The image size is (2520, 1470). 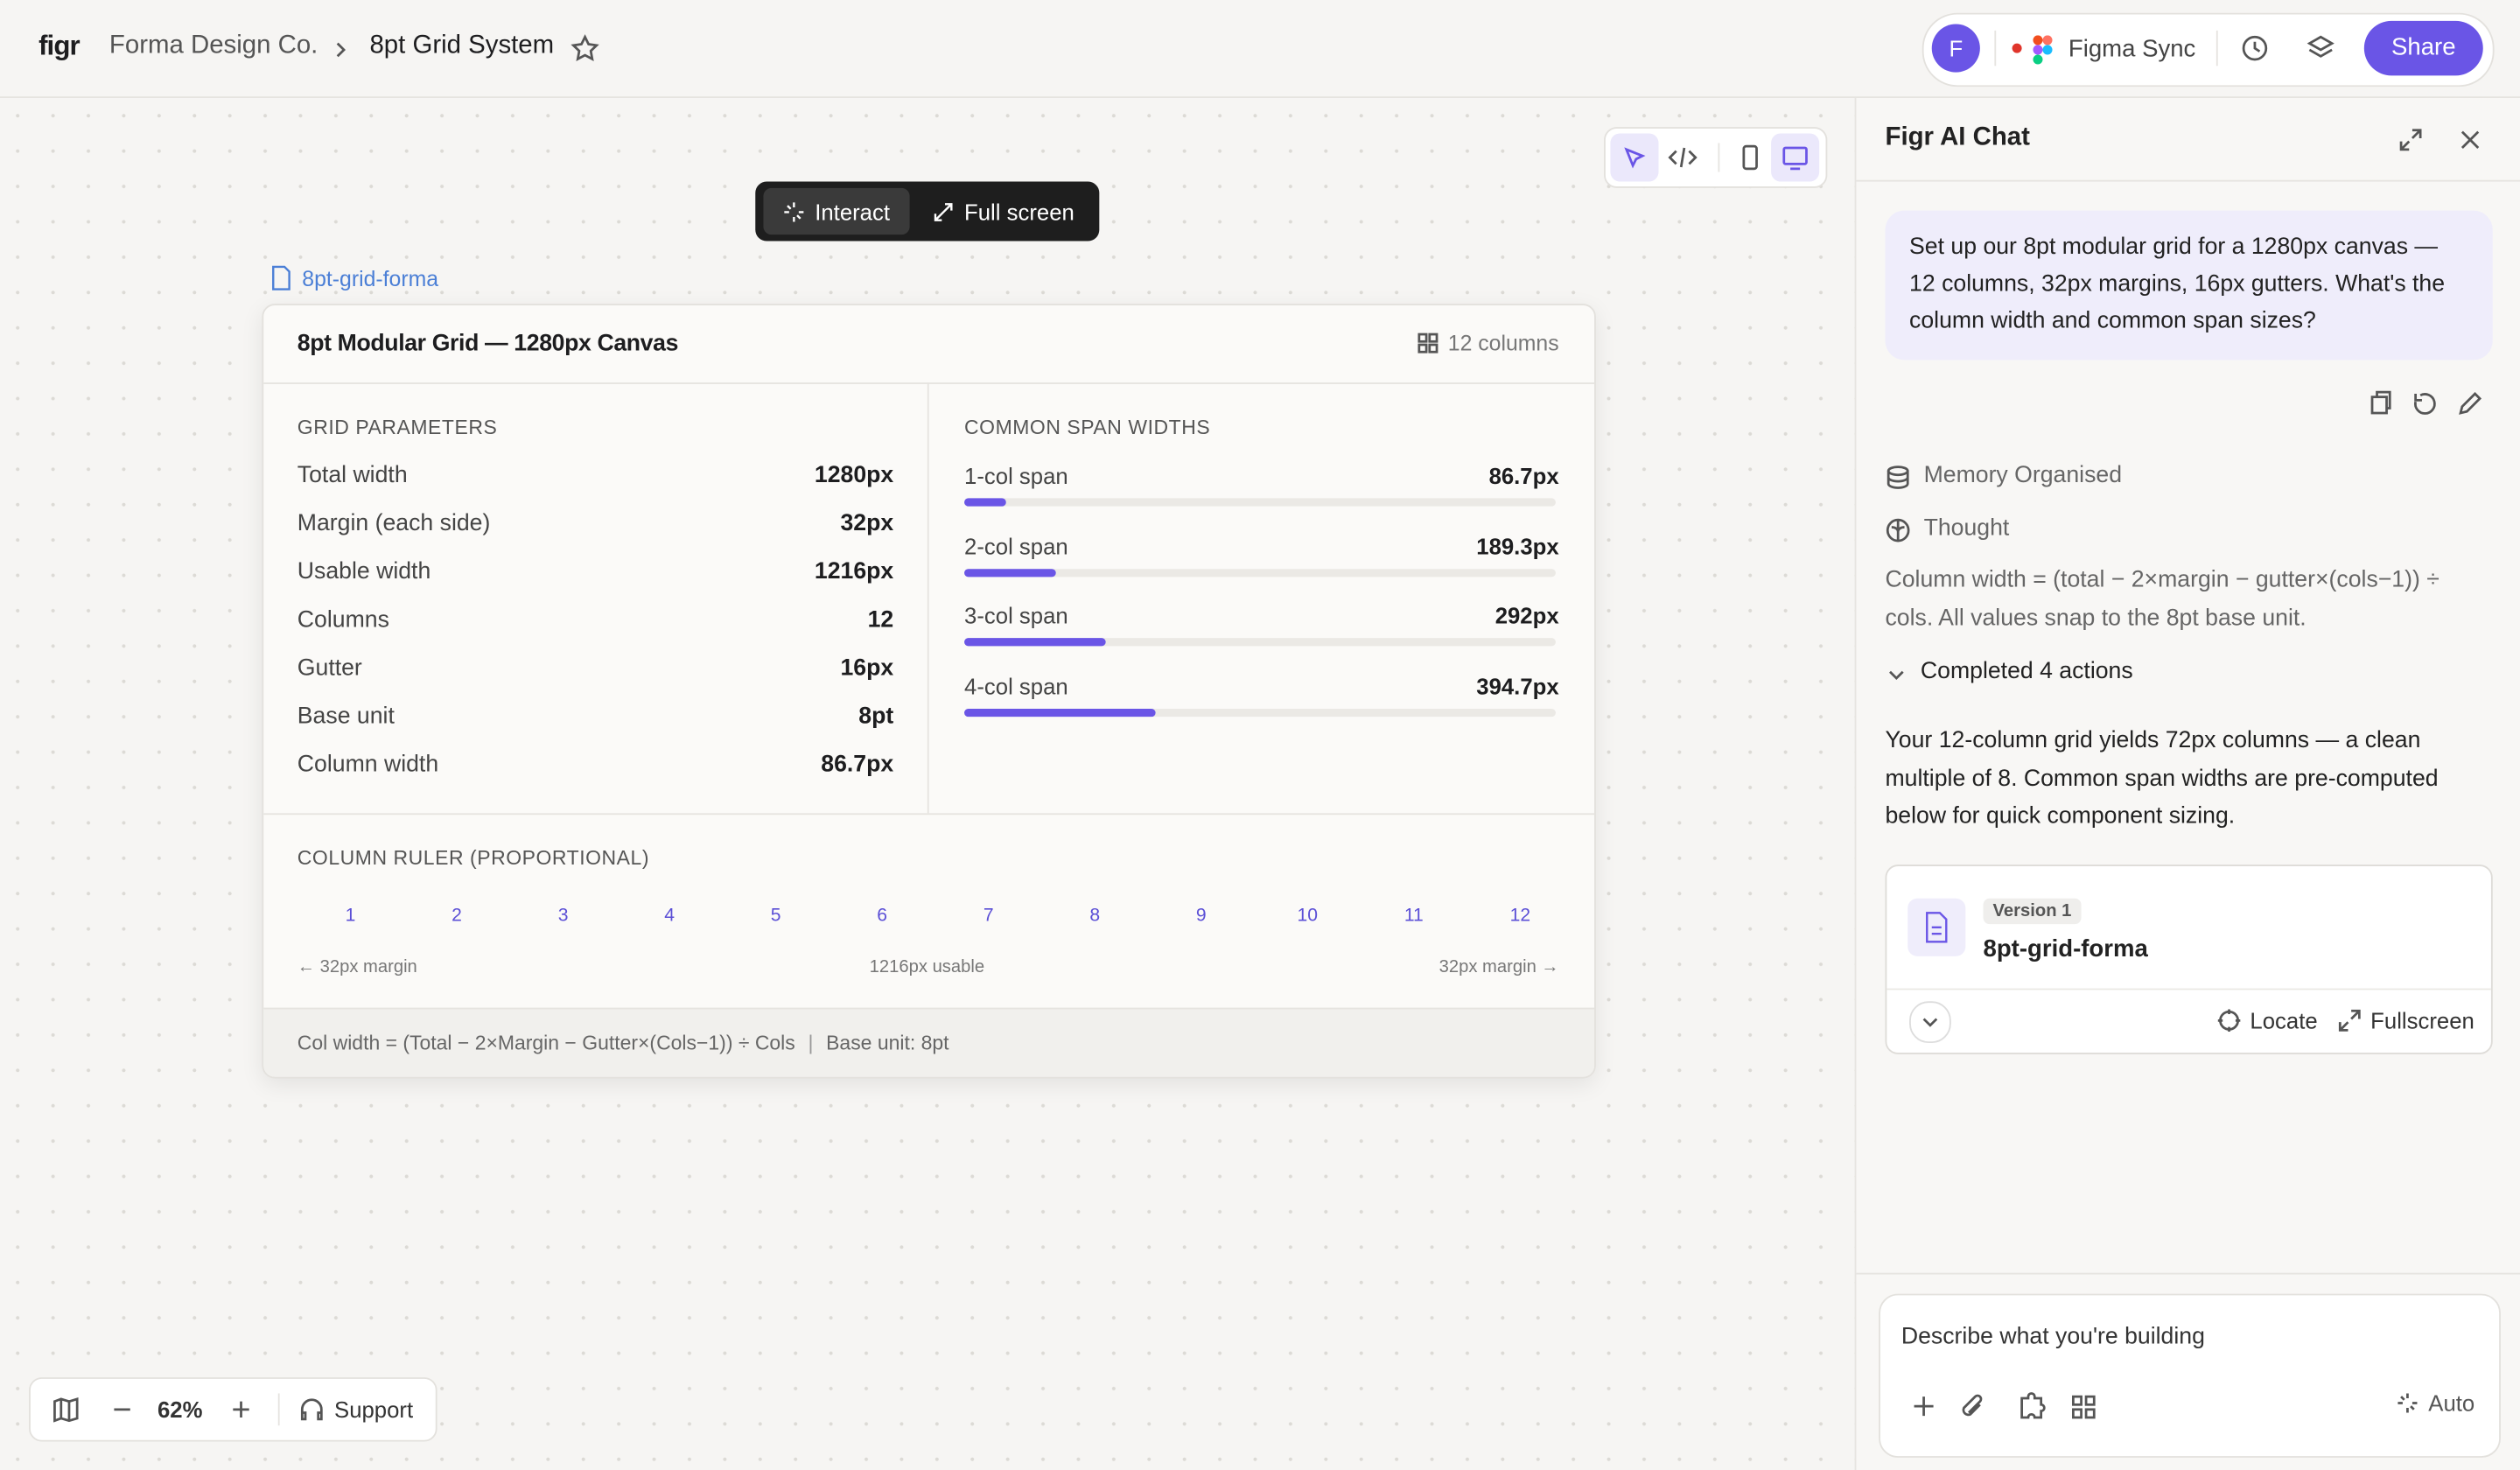 I want to click on mode-selector: Auto, so click(x=2435, y=1403).